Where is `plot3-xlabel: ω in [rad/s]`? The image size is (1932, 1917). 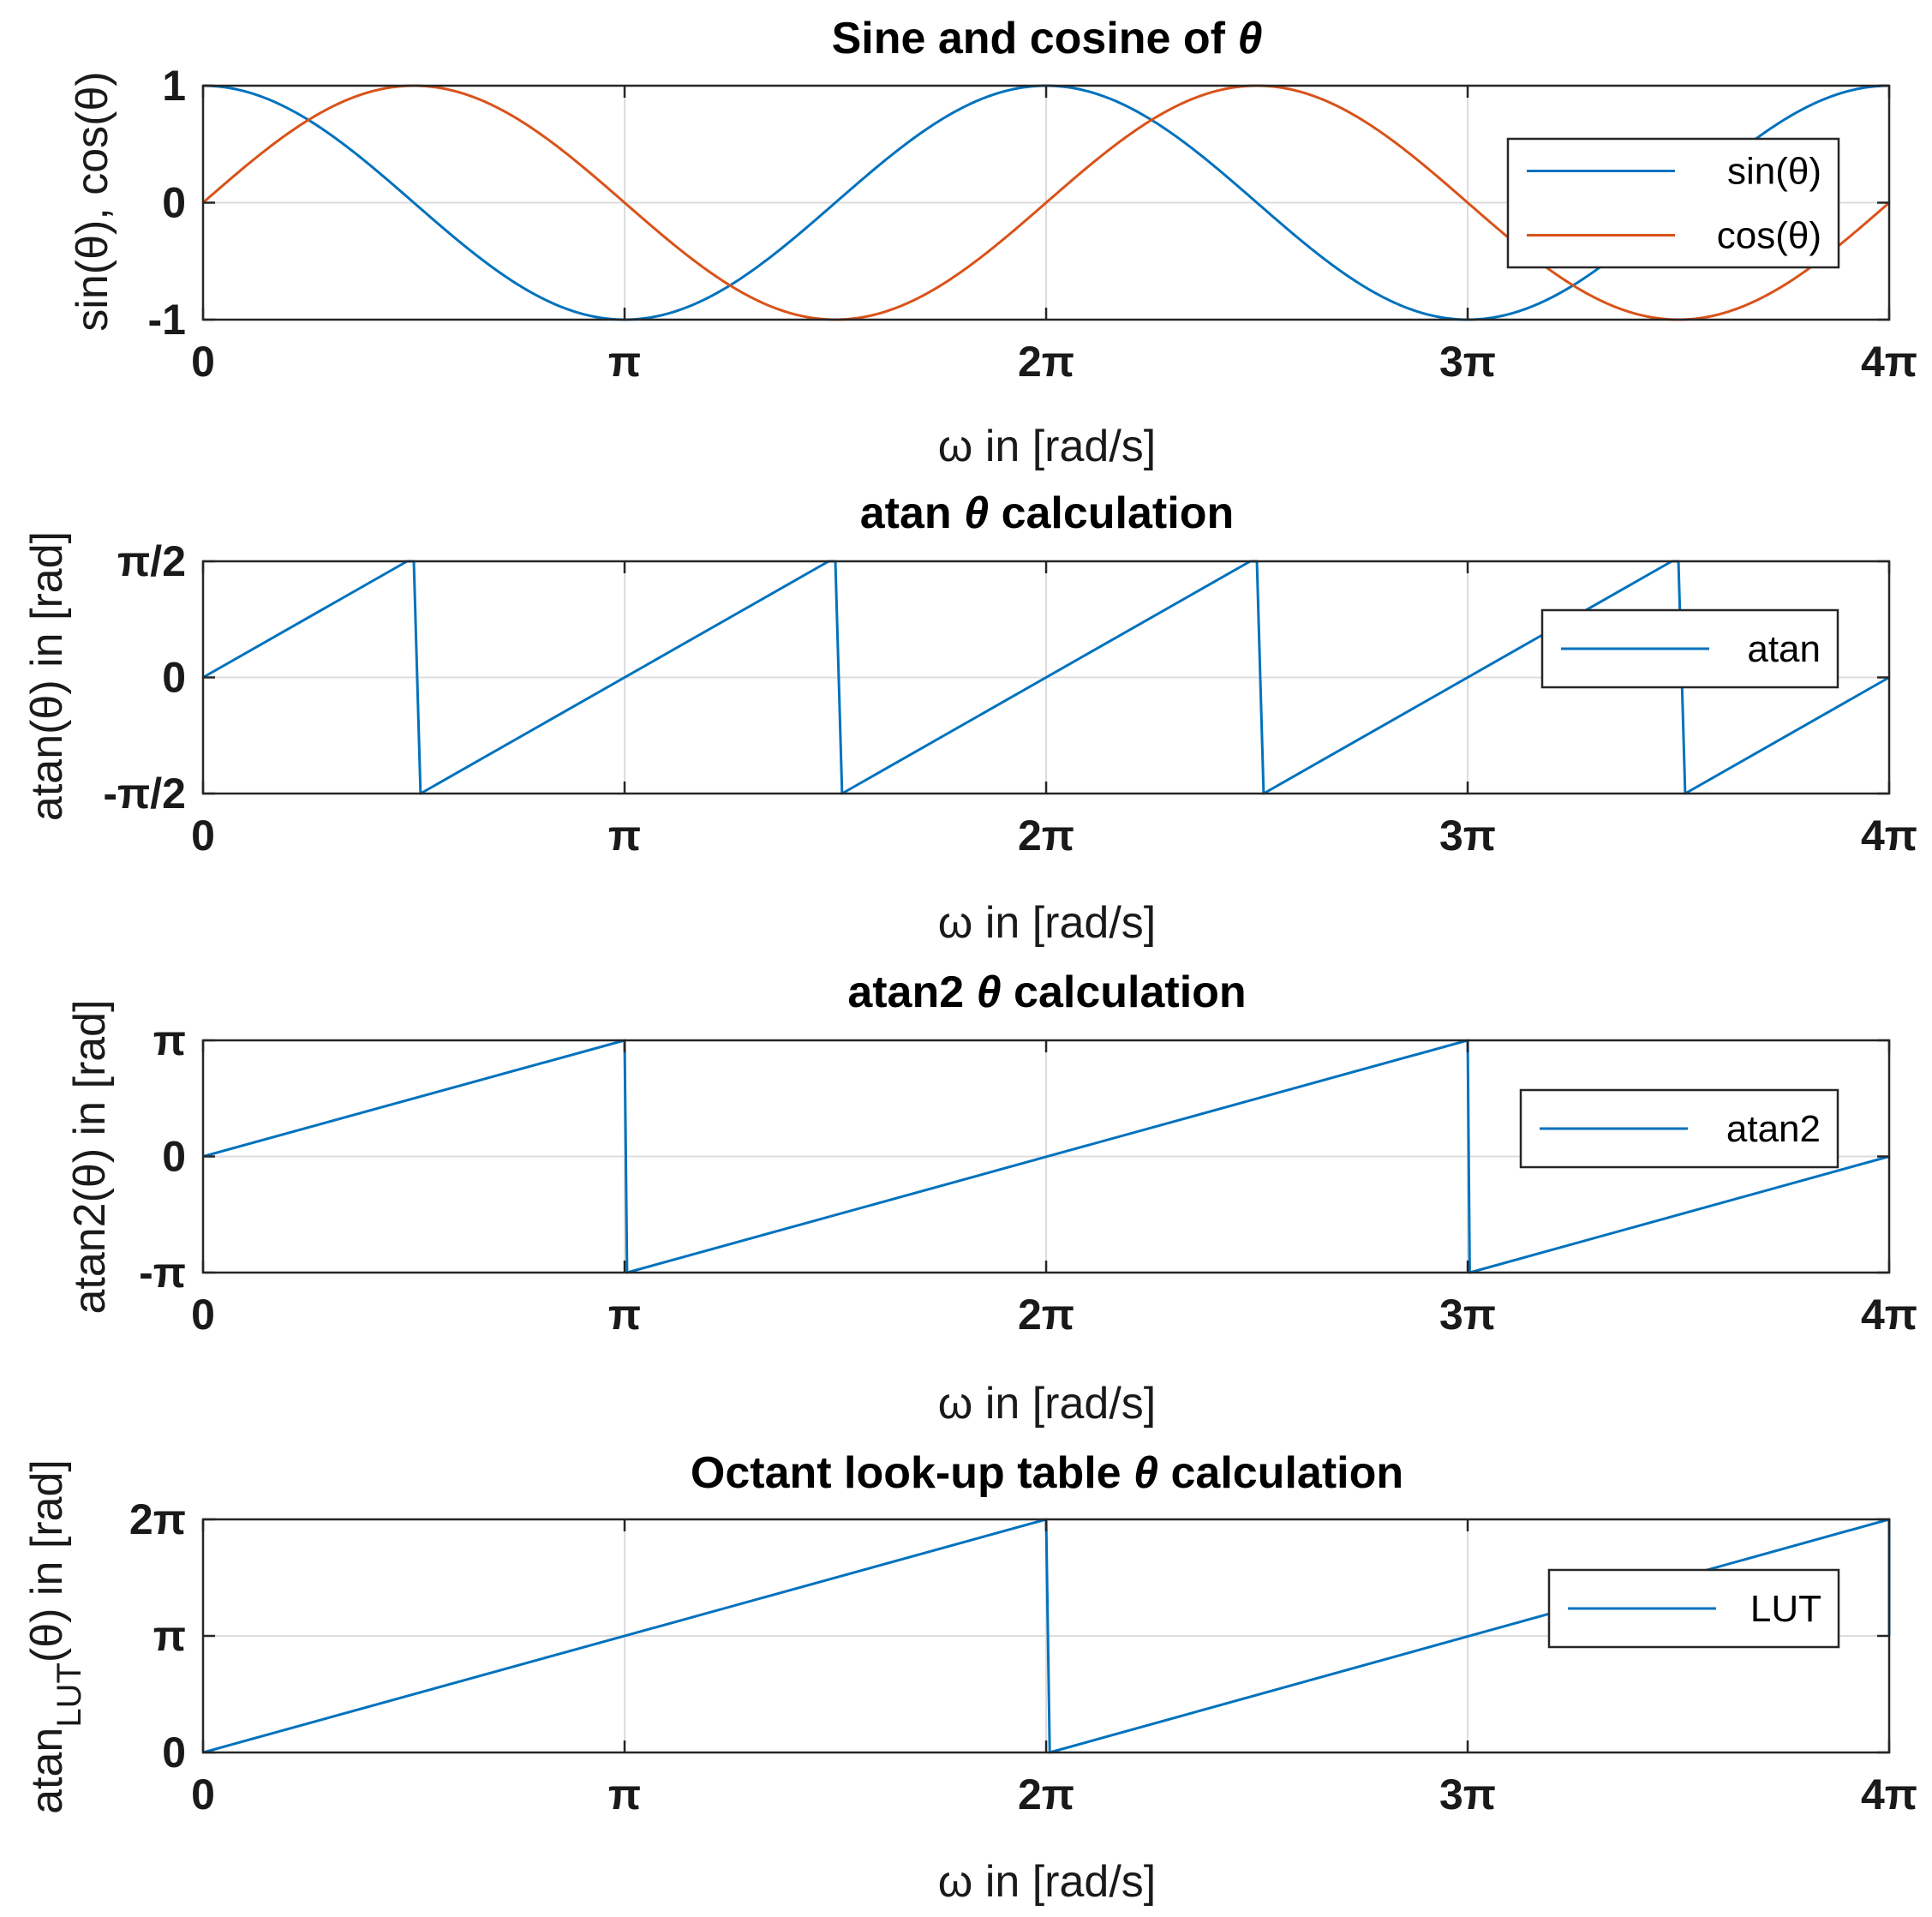 plot3-xlabel: ω in [rad/s] is located at coordinates (1047, 1404).